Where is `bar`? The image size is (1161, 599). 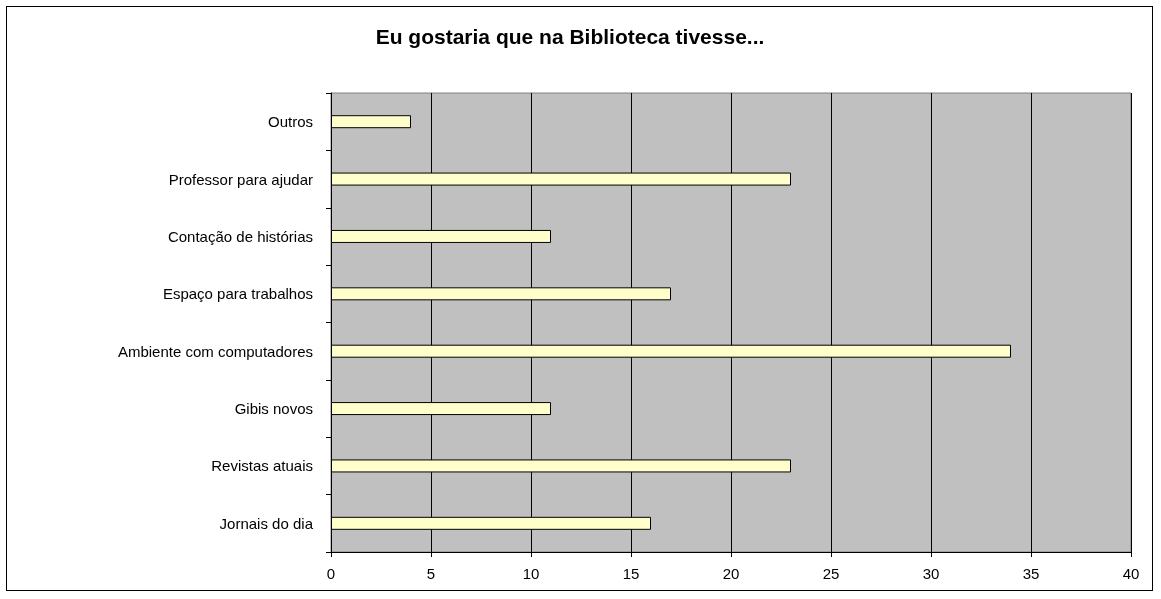
bar is located at coordinates (371, 122).